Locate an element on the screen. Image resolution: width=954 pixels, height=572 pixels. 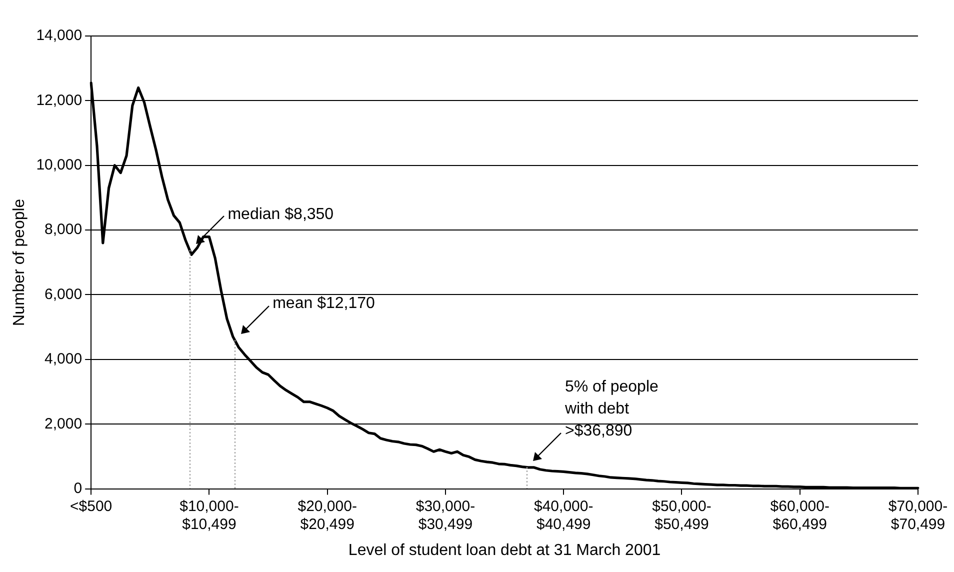
y-axis-title: Number of people is located at coordinates (19, 262).